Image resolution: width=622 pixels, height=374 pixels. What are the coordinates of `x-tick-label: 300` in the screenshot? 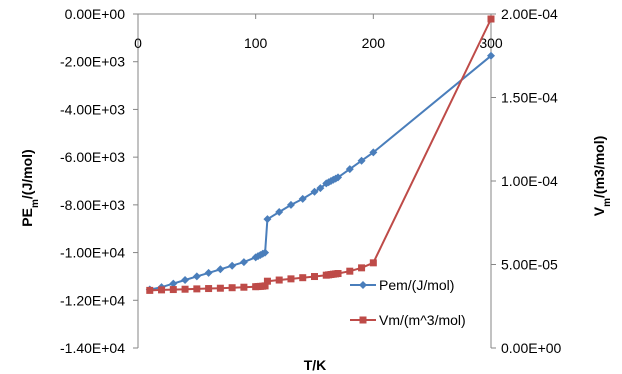 It's located at (491, 43).